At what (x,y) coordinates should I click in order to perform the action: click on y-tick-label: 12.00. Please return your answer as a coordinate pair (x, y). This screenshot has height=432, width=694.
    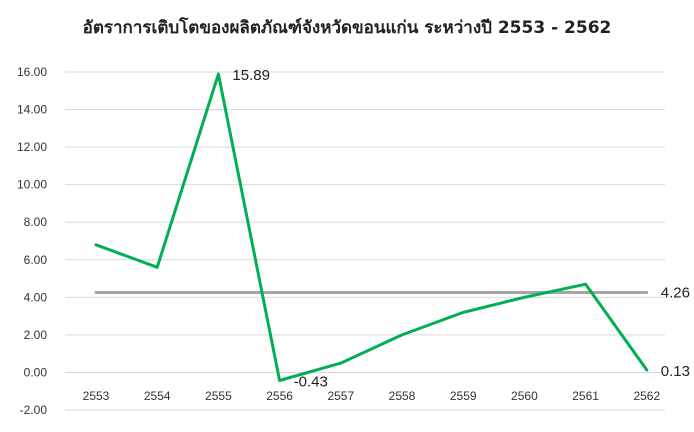
    Looking at the image, I should click on (32, 147).